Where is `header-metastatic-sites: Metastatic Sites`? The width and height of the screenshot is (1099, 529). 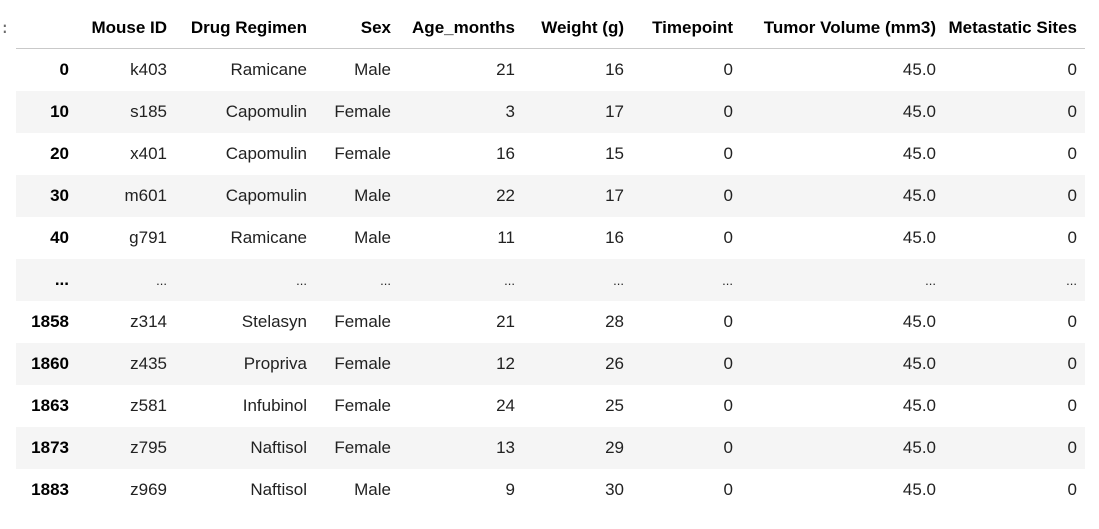 header-metastatic-sites: Metastatic Sites is located at coordinates (1014, 28).